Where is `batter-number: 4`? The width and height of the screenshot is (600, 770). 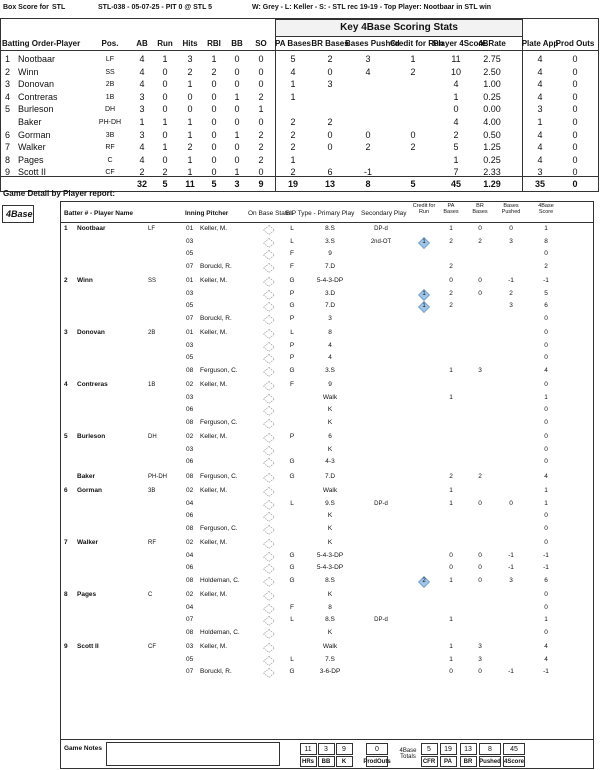 batter-number: 4 is located at coordinates (66, 384).